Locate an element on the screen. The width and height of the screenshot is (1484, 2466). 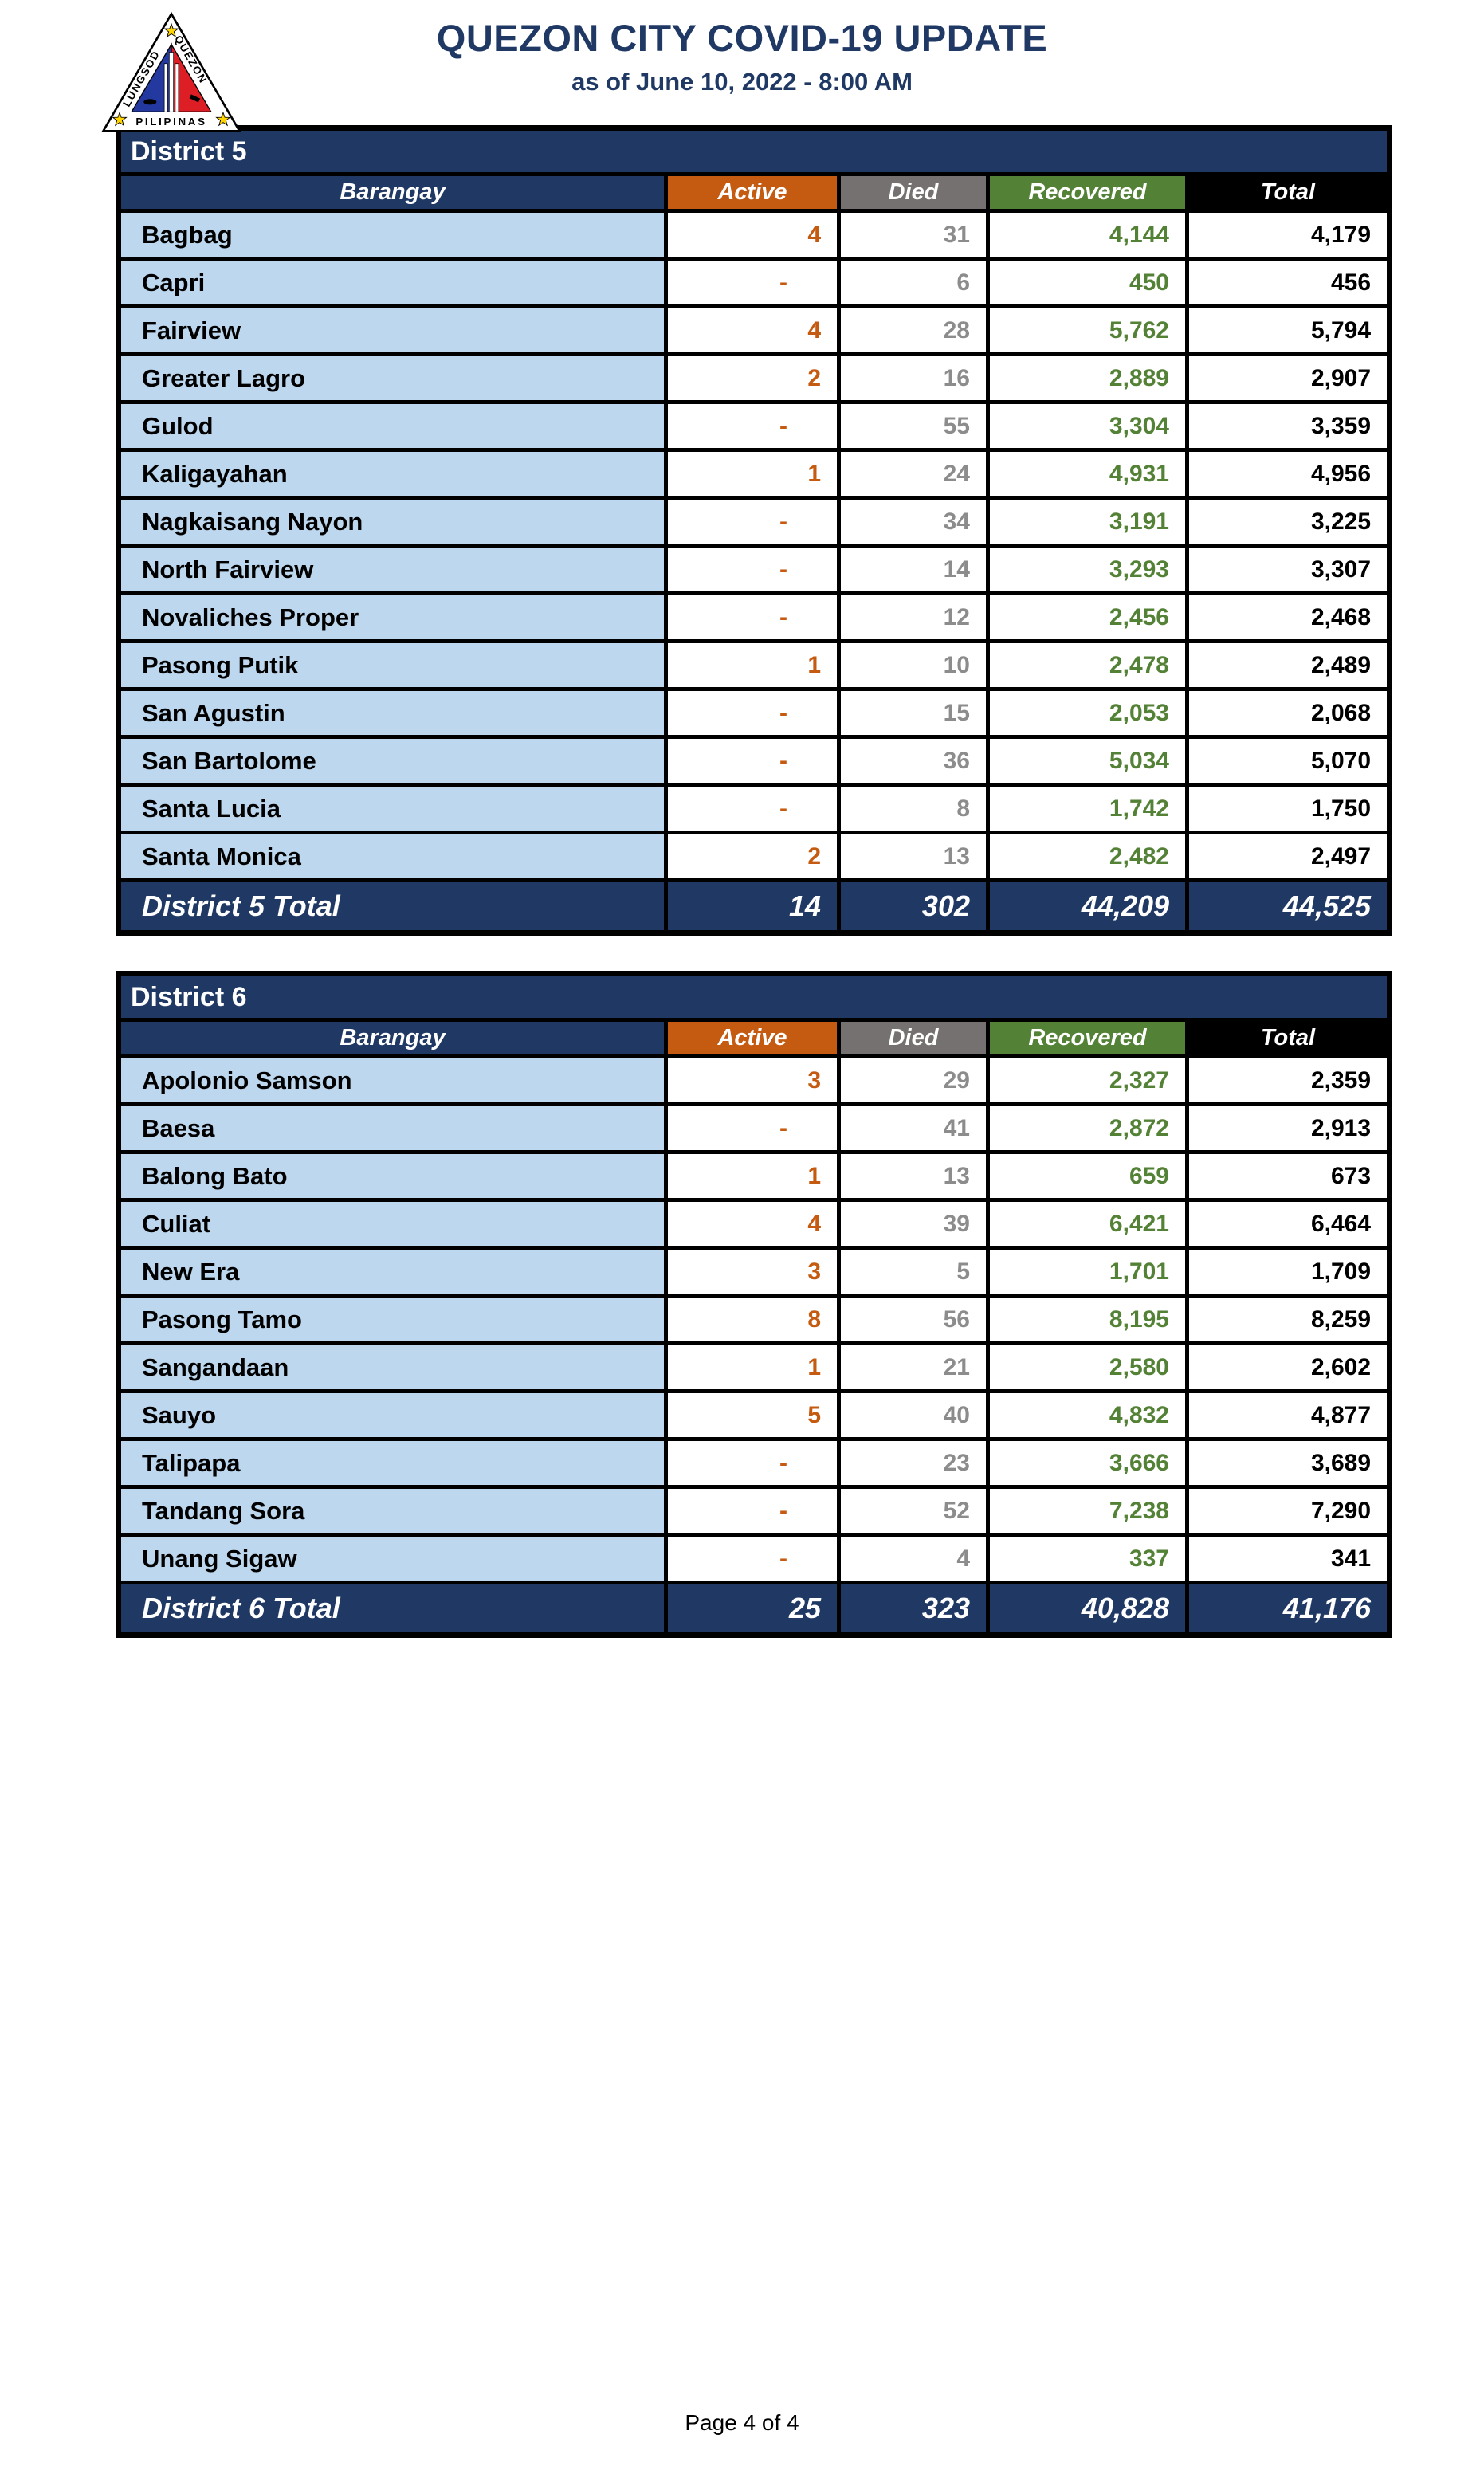
total-count-cell: 4,956 is located at coordinates (1288, 474).